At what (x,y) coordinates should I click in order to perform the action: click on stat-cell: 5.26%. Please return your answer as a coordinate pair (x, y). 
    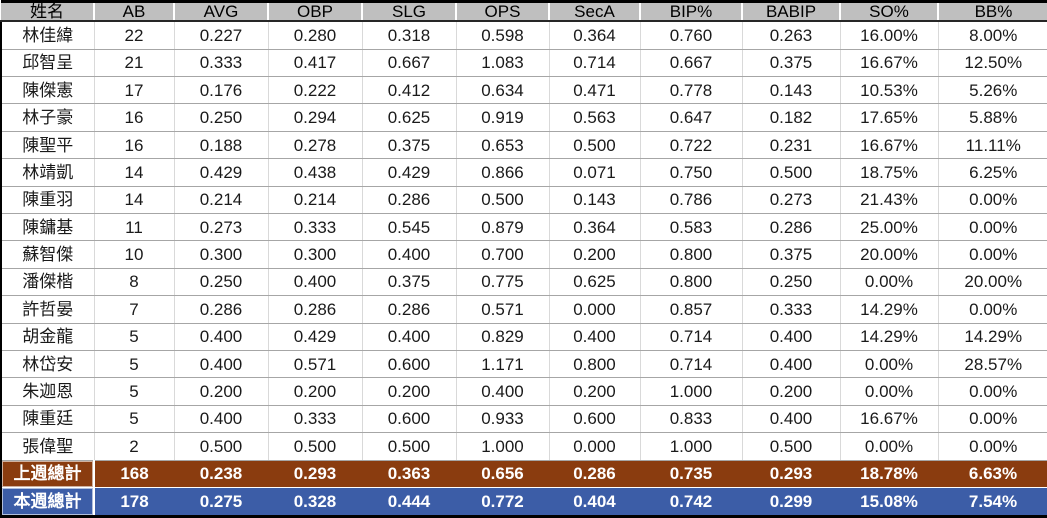
    Looking at the image, I should click on (992, 90).